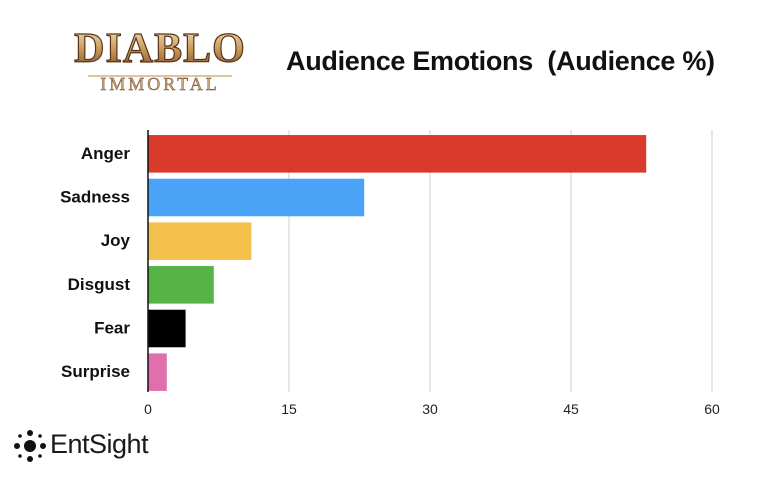 The width and height of the screenshot is (765, 479). I want to click on logo-subtitle: IMMORTAL, so click(159, 84).